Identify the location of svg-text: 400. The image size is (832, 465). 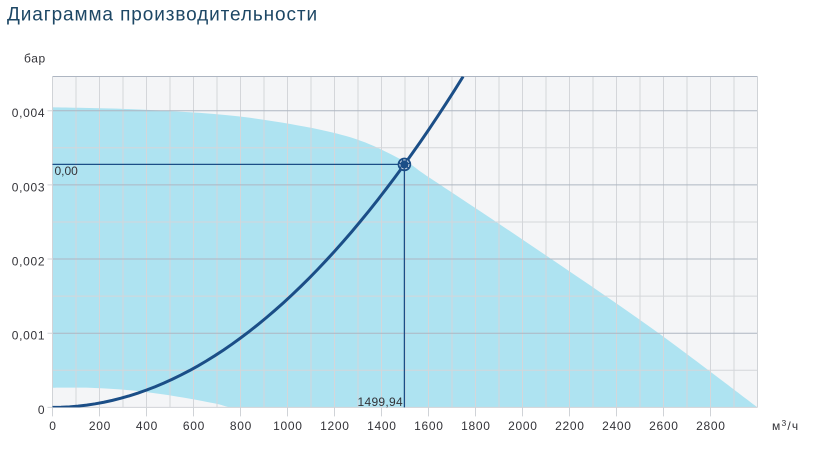
(147, 426).